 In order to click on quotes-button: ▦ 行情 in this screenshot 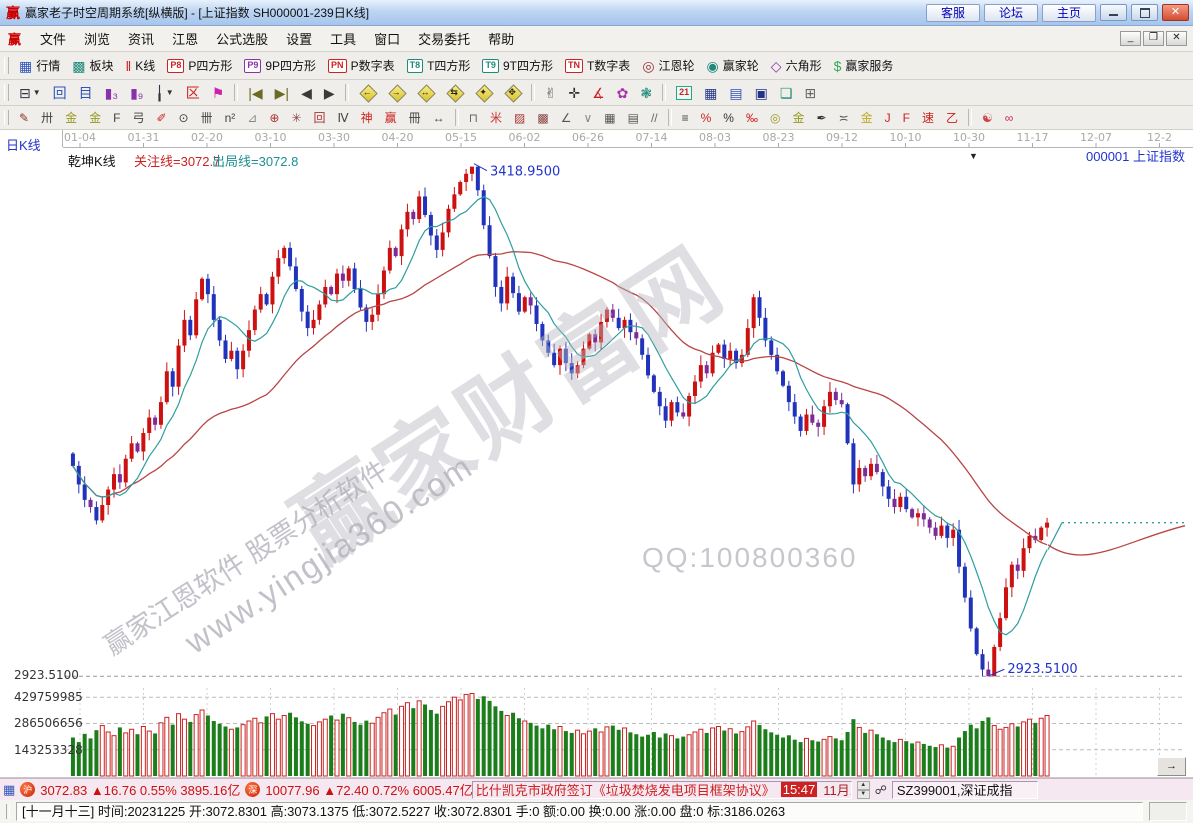, I will do `click(39, 65)`.